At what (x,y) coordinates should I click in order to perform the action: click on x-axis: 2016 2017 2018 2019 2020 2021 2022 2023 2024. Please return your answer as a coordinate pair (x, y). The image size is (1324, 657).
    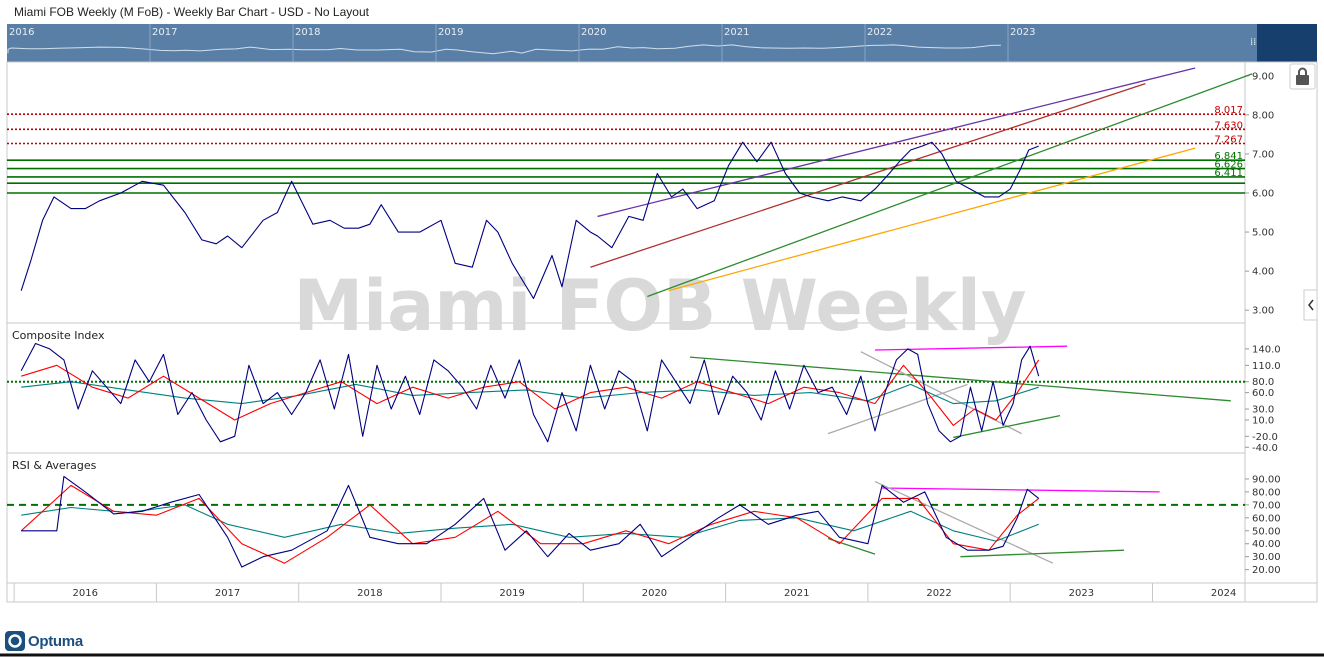
    Looking at the image, I should click on (624, 592).